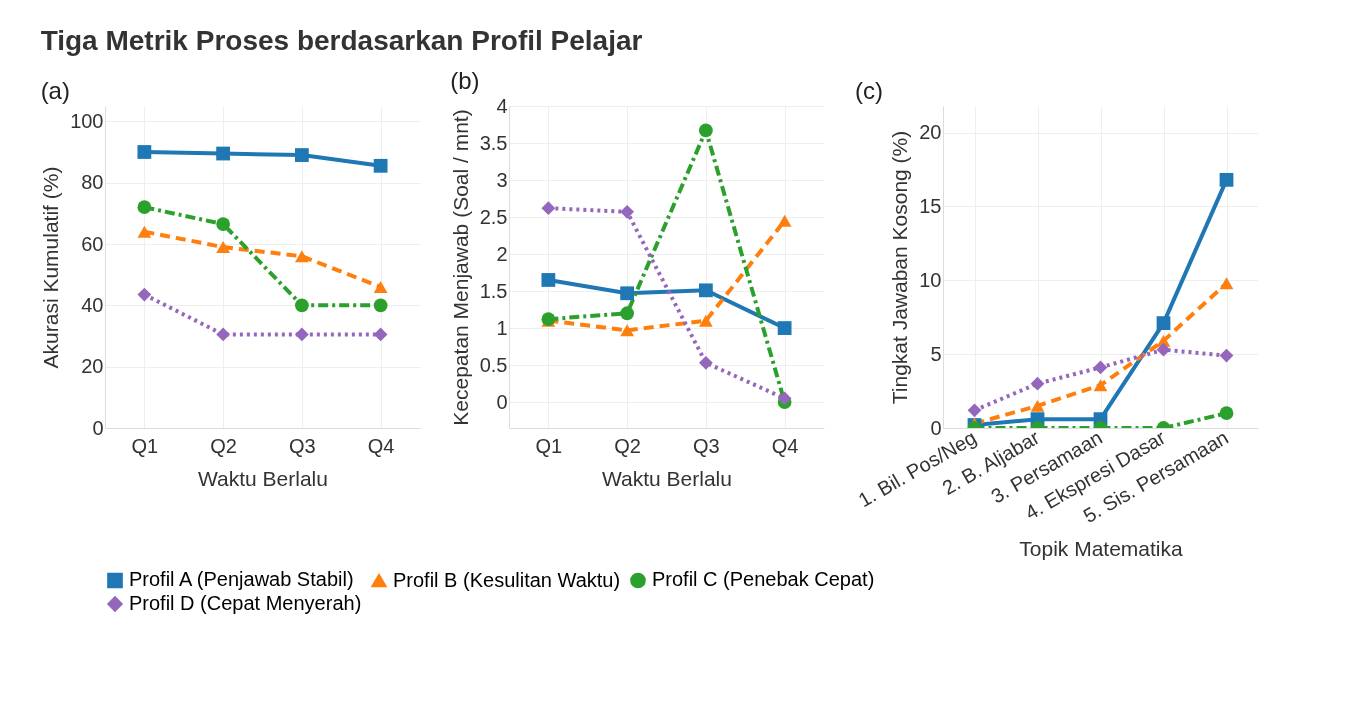  Describe the element at coordinates (245, 603) in the screenshot. I see `legend-label: Profil D (Cepat Menyerah)` at that location.